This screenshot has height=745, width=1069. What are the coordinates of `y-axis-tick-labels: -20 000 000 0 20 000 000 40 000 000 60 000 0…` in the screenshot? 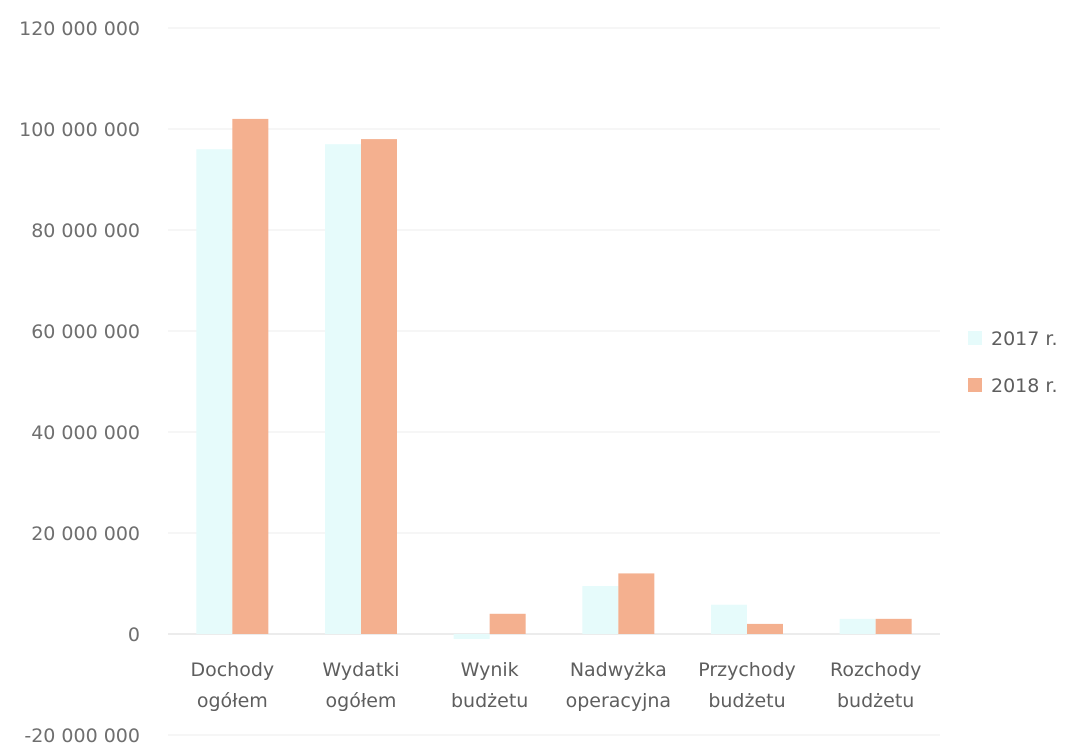 It's located at (79, 381).